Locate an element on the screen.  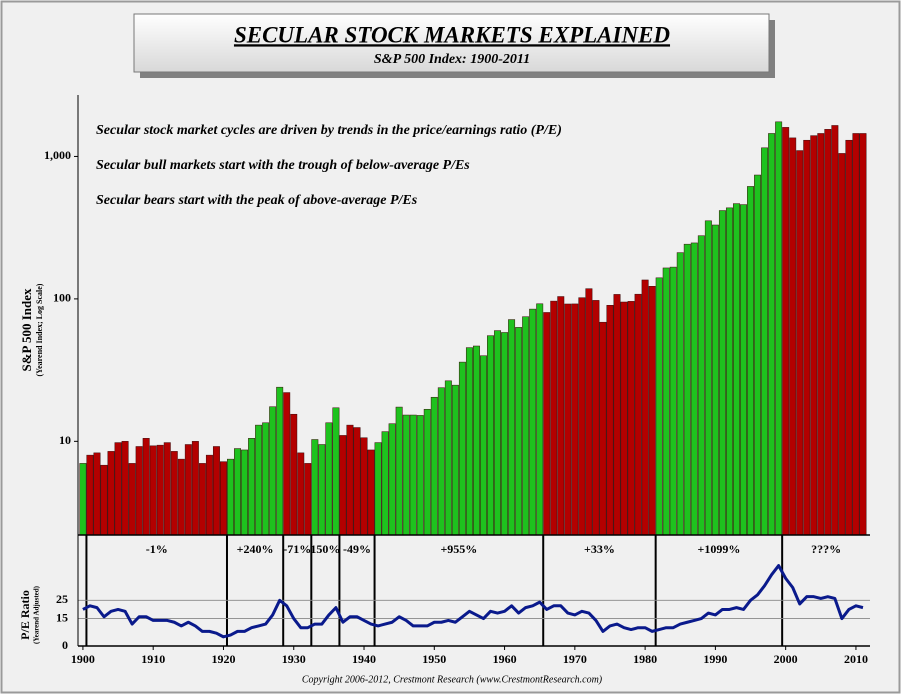
x-tick-label: 1910 is located at coordinates (153, 659).